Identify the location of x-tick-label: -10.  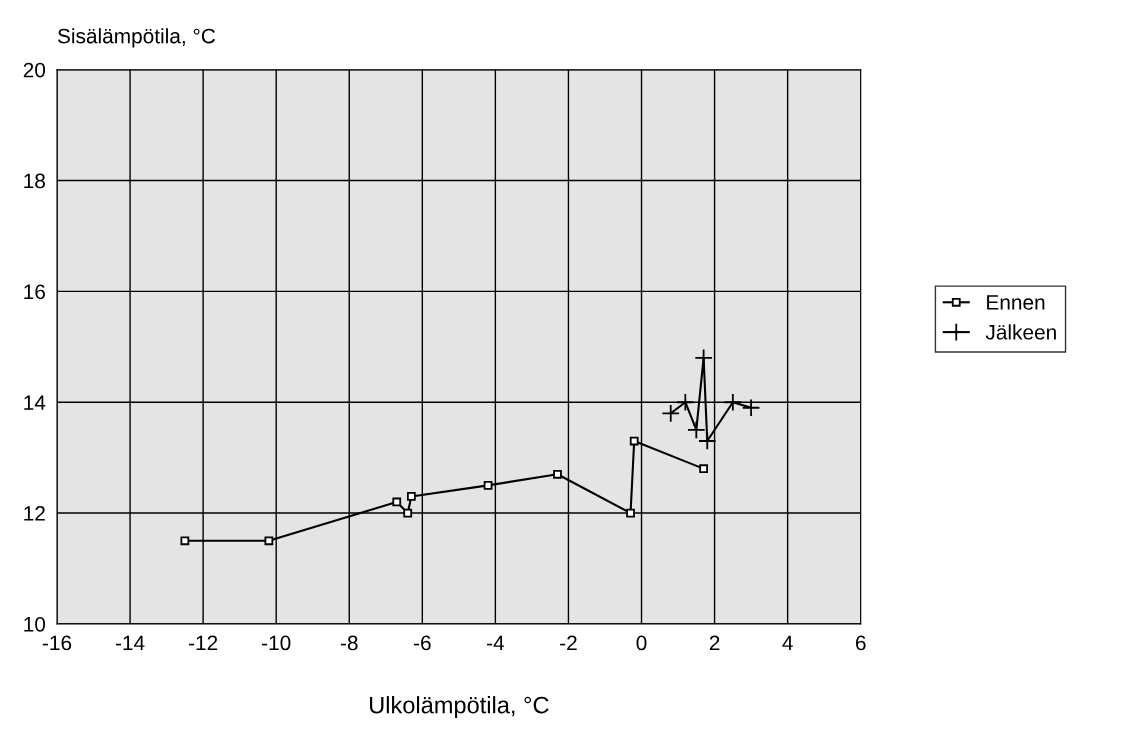
(276, 643).